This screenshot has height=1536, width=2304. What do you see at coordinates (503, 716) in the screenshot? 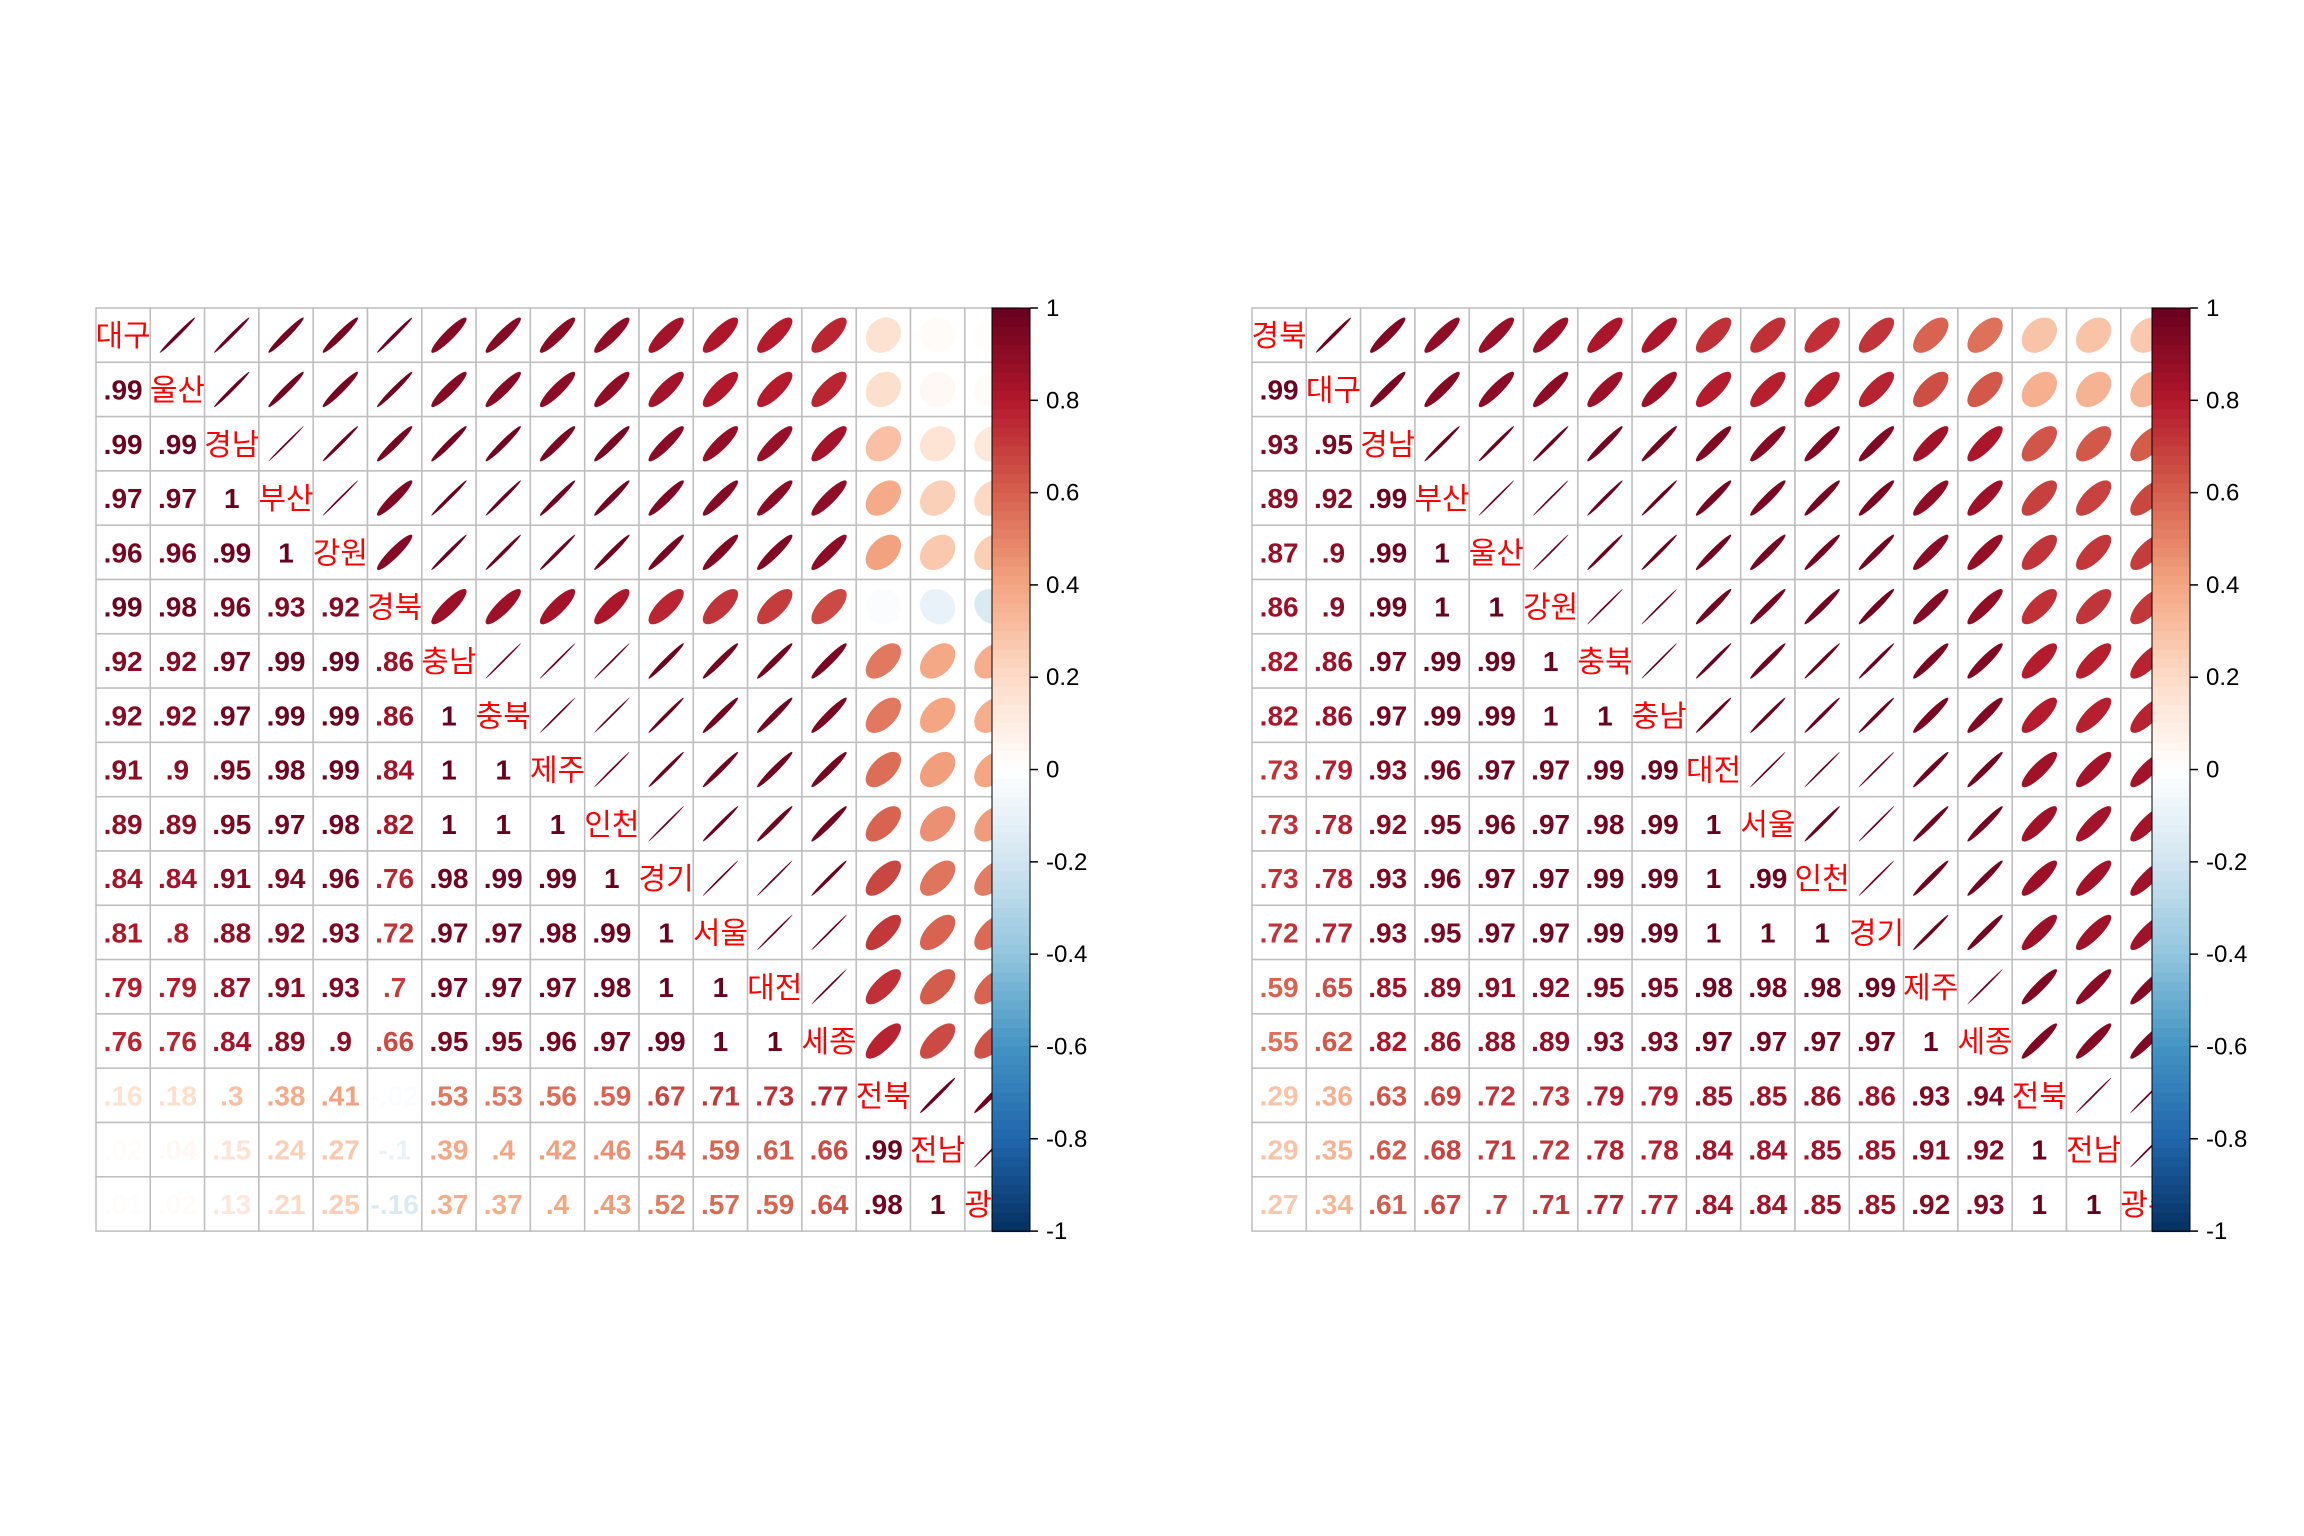
I see `variable-label: 충북` at bounding box center [503, 716].